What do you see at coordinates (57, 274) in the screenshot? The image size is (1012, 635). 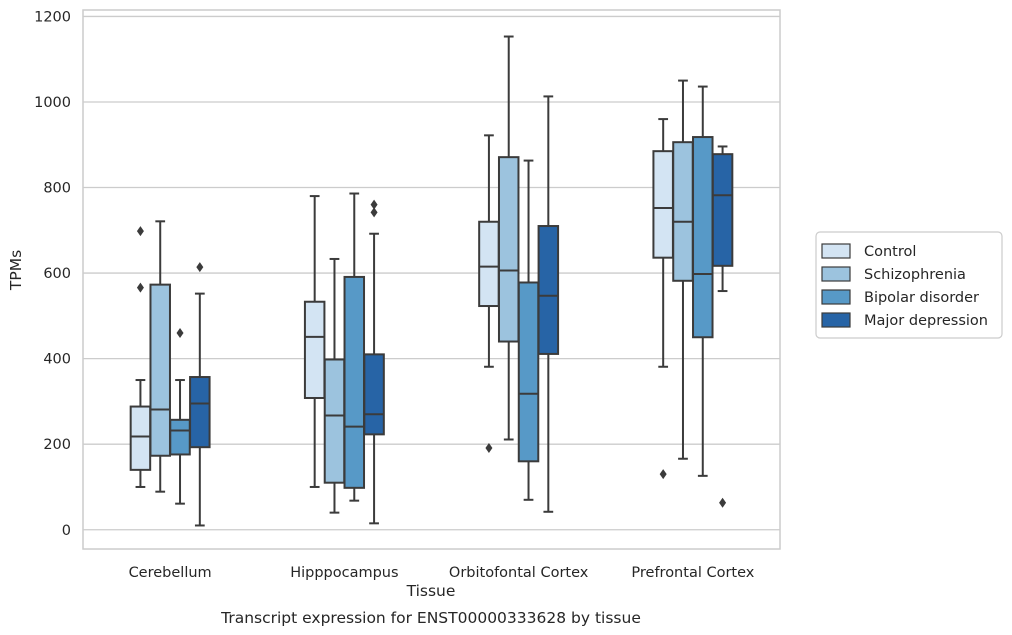 I see `y-tick-label: 600` at bounding box center [57, 274].